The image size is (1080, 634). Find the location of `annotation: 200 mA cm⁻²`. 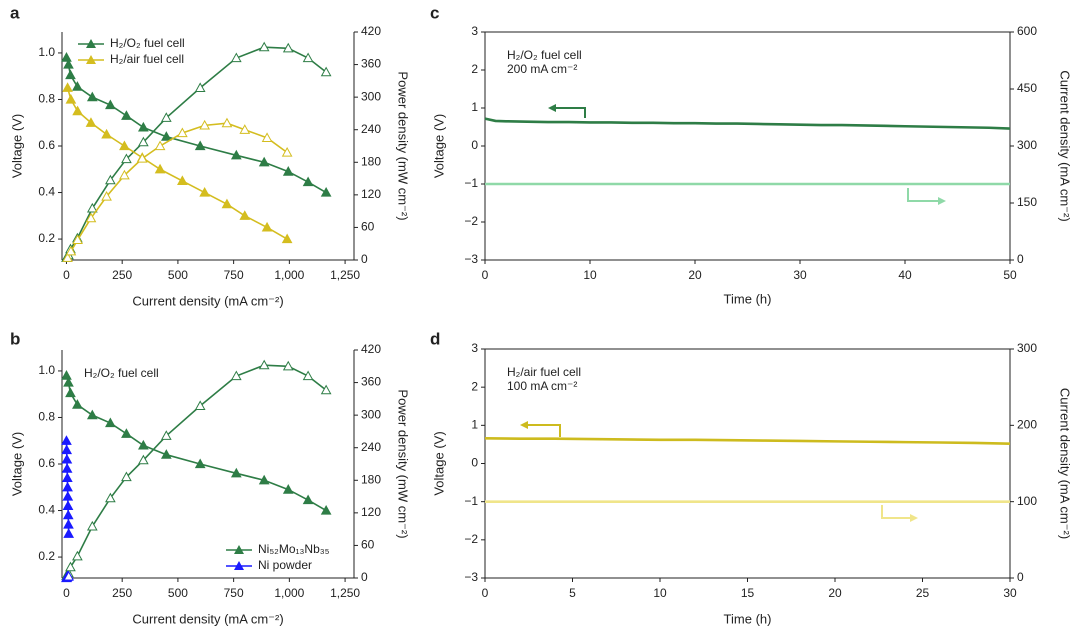

annotation: 200 mA cm⁻² is located at coordinates (542, 69).